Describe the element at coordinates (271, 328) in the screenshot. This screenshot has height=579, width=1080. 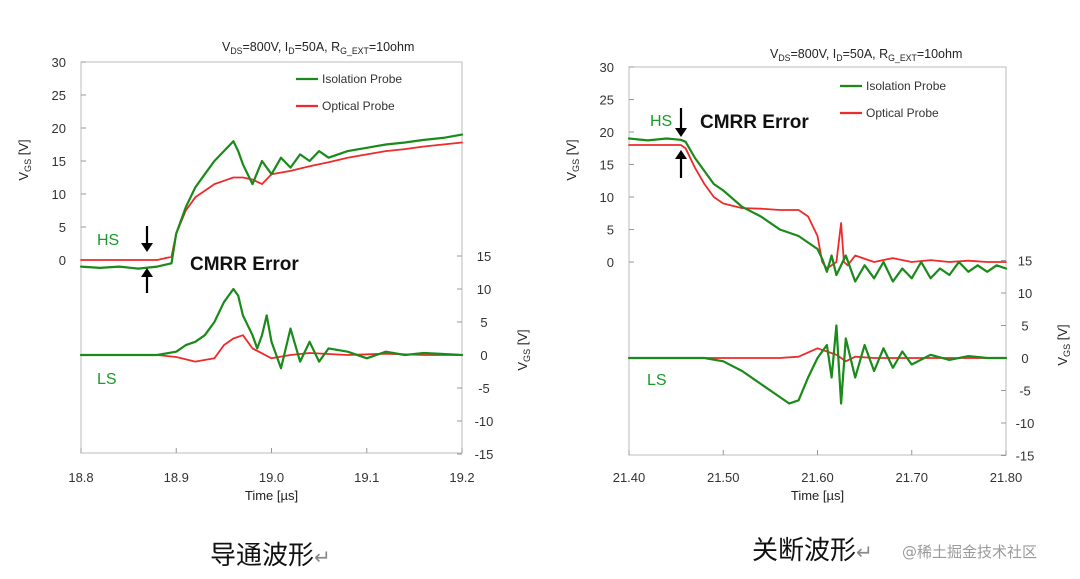
I see `ls-series-isolation-line` at that location.